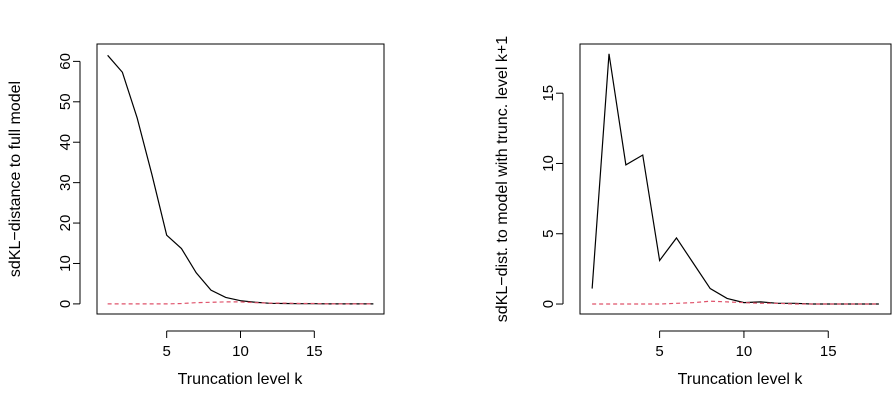 The height and width of the screenshot is (394, 893). Describe the element at coordinates (548, 93) in the screenshot. I see `right-y-tick-label-3: 15` at that location.